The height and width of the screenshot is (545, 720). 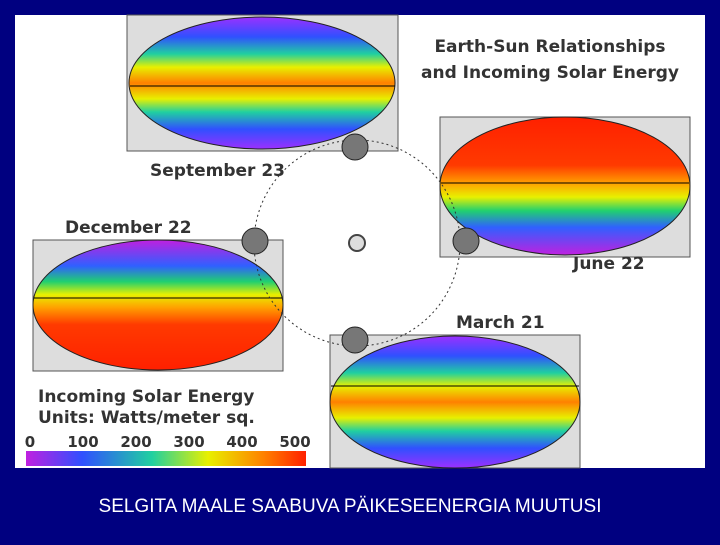 What do you see at coordinates (158, 305) in the screenshot?
I see `globe-december` at bounding box center [158, 305].